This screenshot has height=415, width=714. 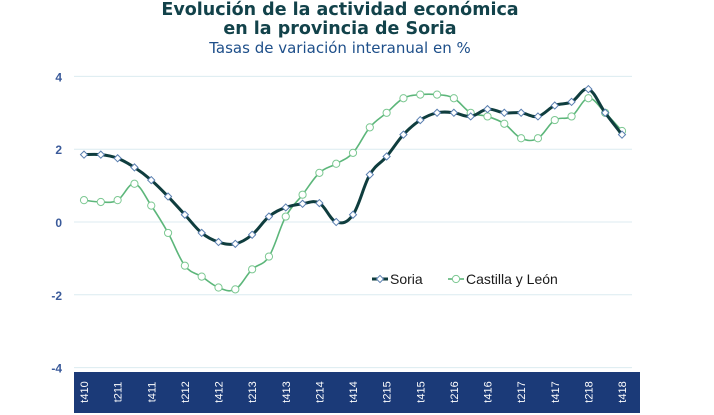 I want to click on x-tick-label: t412, so click(x=220, y=391).